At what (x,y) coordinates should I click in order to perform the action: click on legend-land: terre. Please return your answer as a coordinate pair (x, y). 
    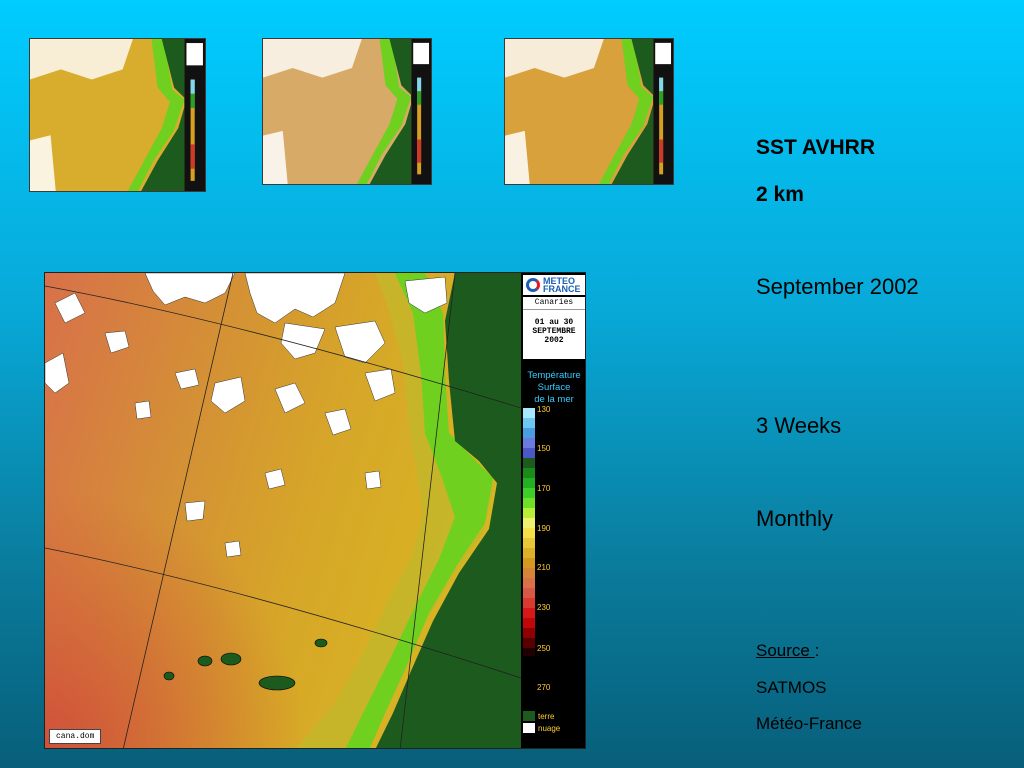
    Looking at the image, I should click on (538, 716).